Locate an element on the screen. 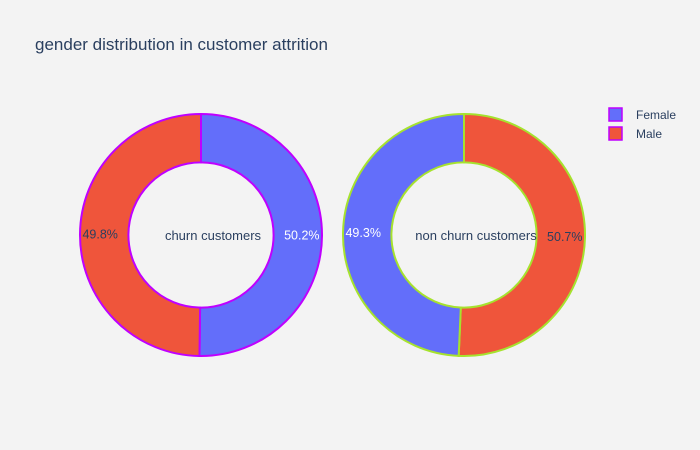 Image resolution: width=700 pixels, height=450 pixels. slice-non-churn-female is located at coordinates (403, 234).